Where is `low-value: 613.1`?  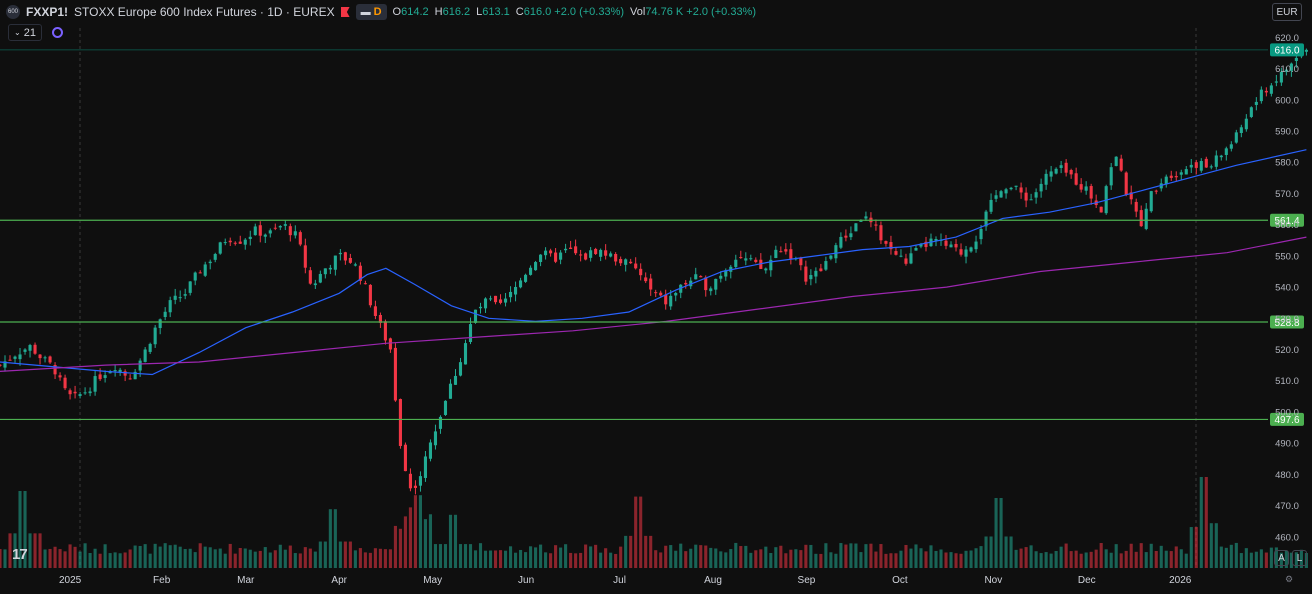
low-value: 613.1 is located at coordinates (496, 12).